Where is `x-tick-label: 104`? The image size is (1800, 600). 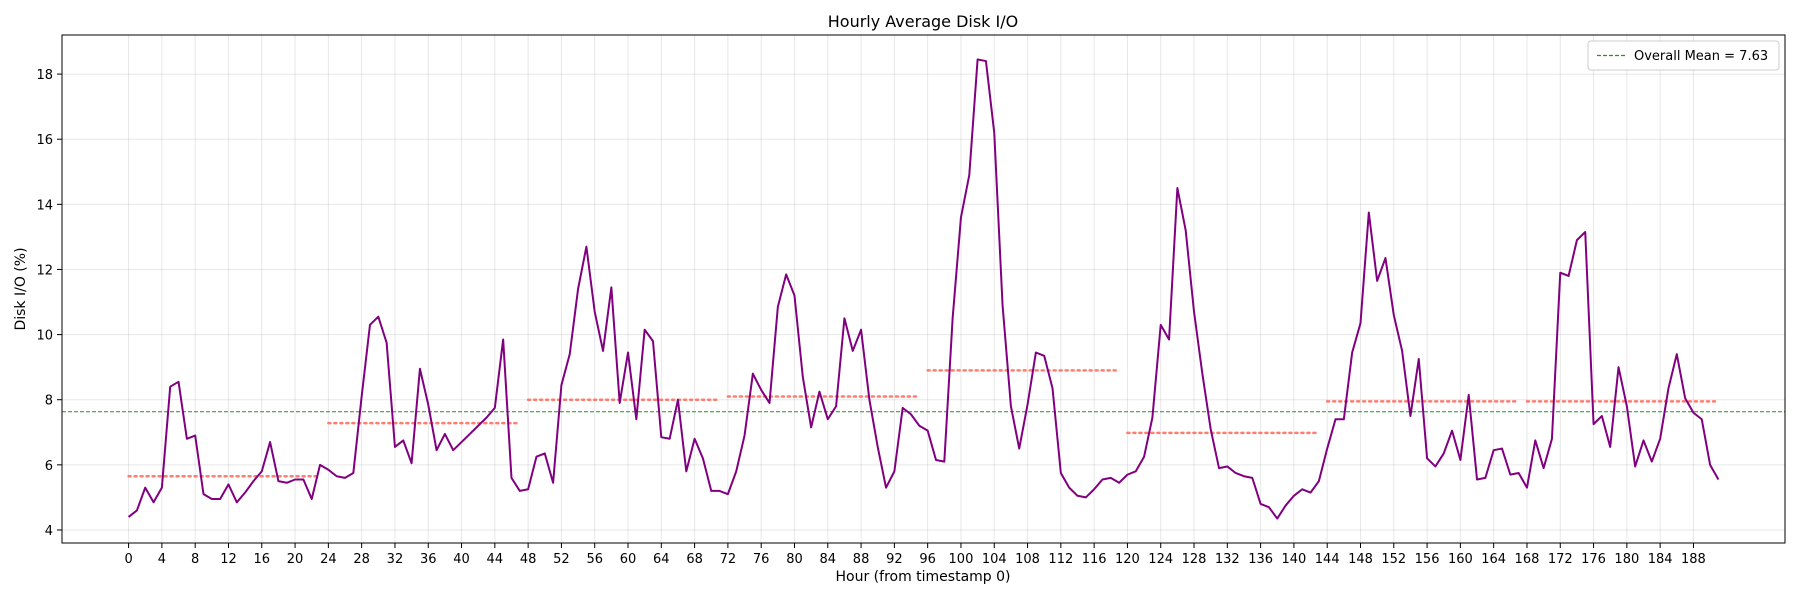
x-tick-label: 104 is located at coordinates (994, 559).